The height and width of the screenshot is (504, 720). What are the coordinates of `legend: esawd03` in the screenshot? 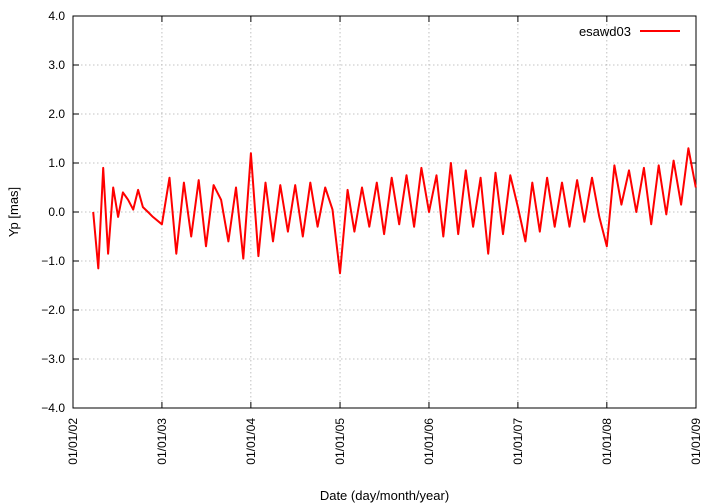 It's located at (629, 31).